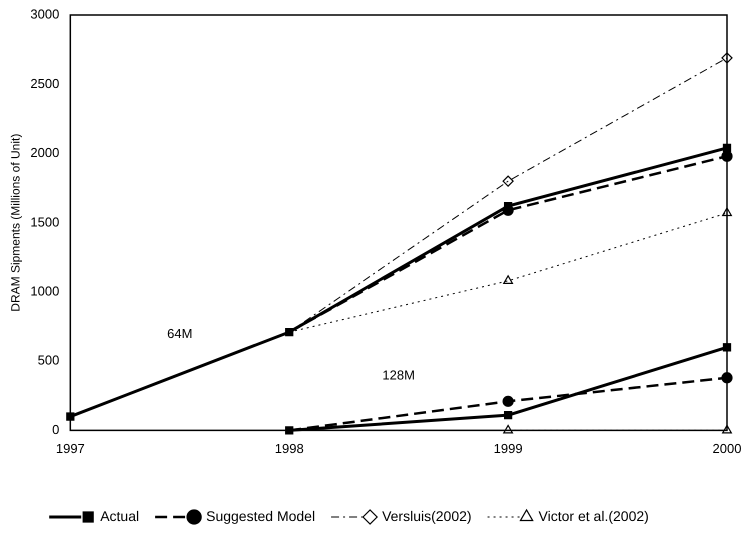  Describe the element at coordinates (56, 429) in the screenshot. I see `y-tick-label: 0` at that location.